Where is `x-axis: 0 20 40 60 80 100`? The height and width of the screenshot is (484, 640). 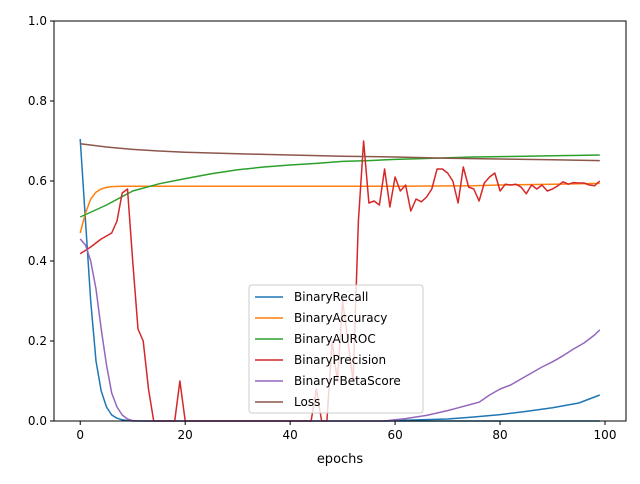 x-axis: 0 20 40 60 80 100 is located at coordinates (346, 431).